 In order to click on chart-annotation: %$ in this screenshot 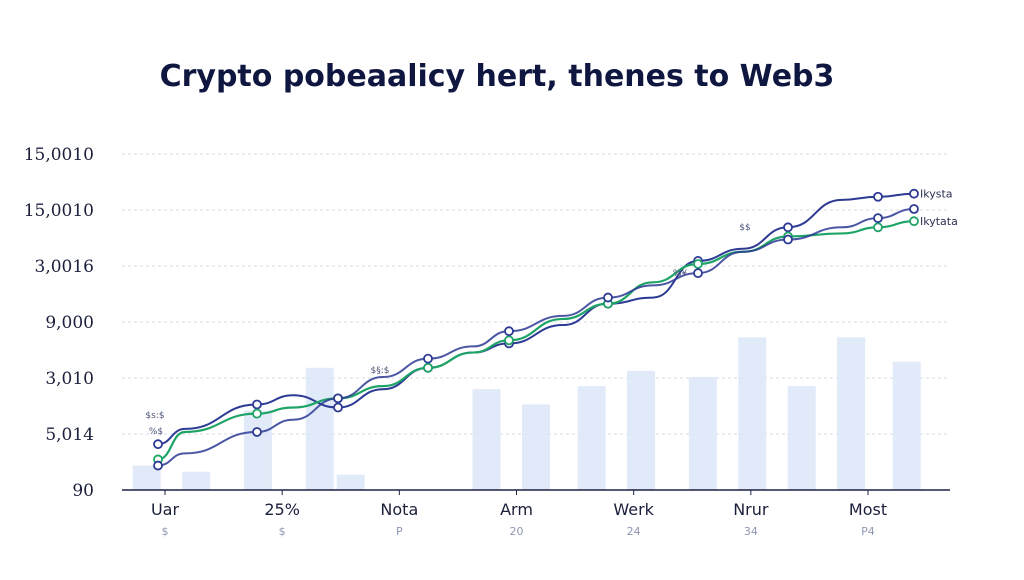, I will do `click(156, 432)`.